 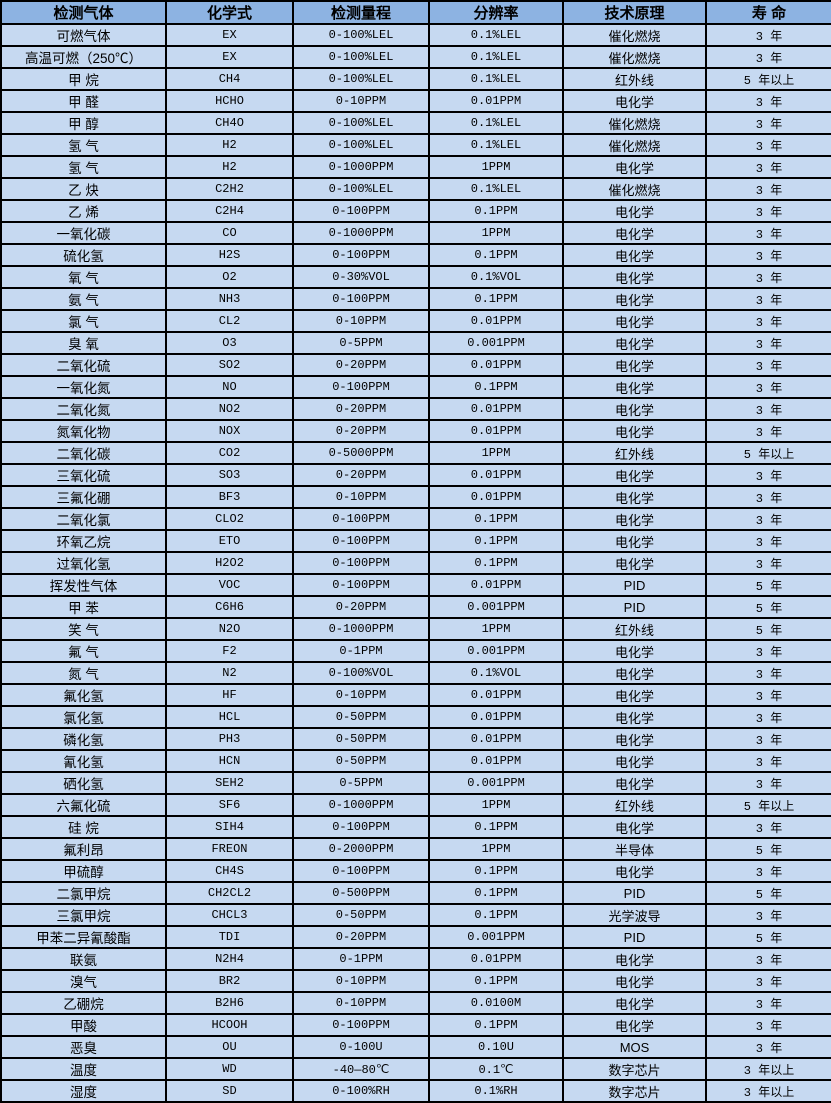 What do you see at coordinates (361, 101) in the screenshot?
I see `table-cell: 0-10PPM` at bounding box center [361, 101].